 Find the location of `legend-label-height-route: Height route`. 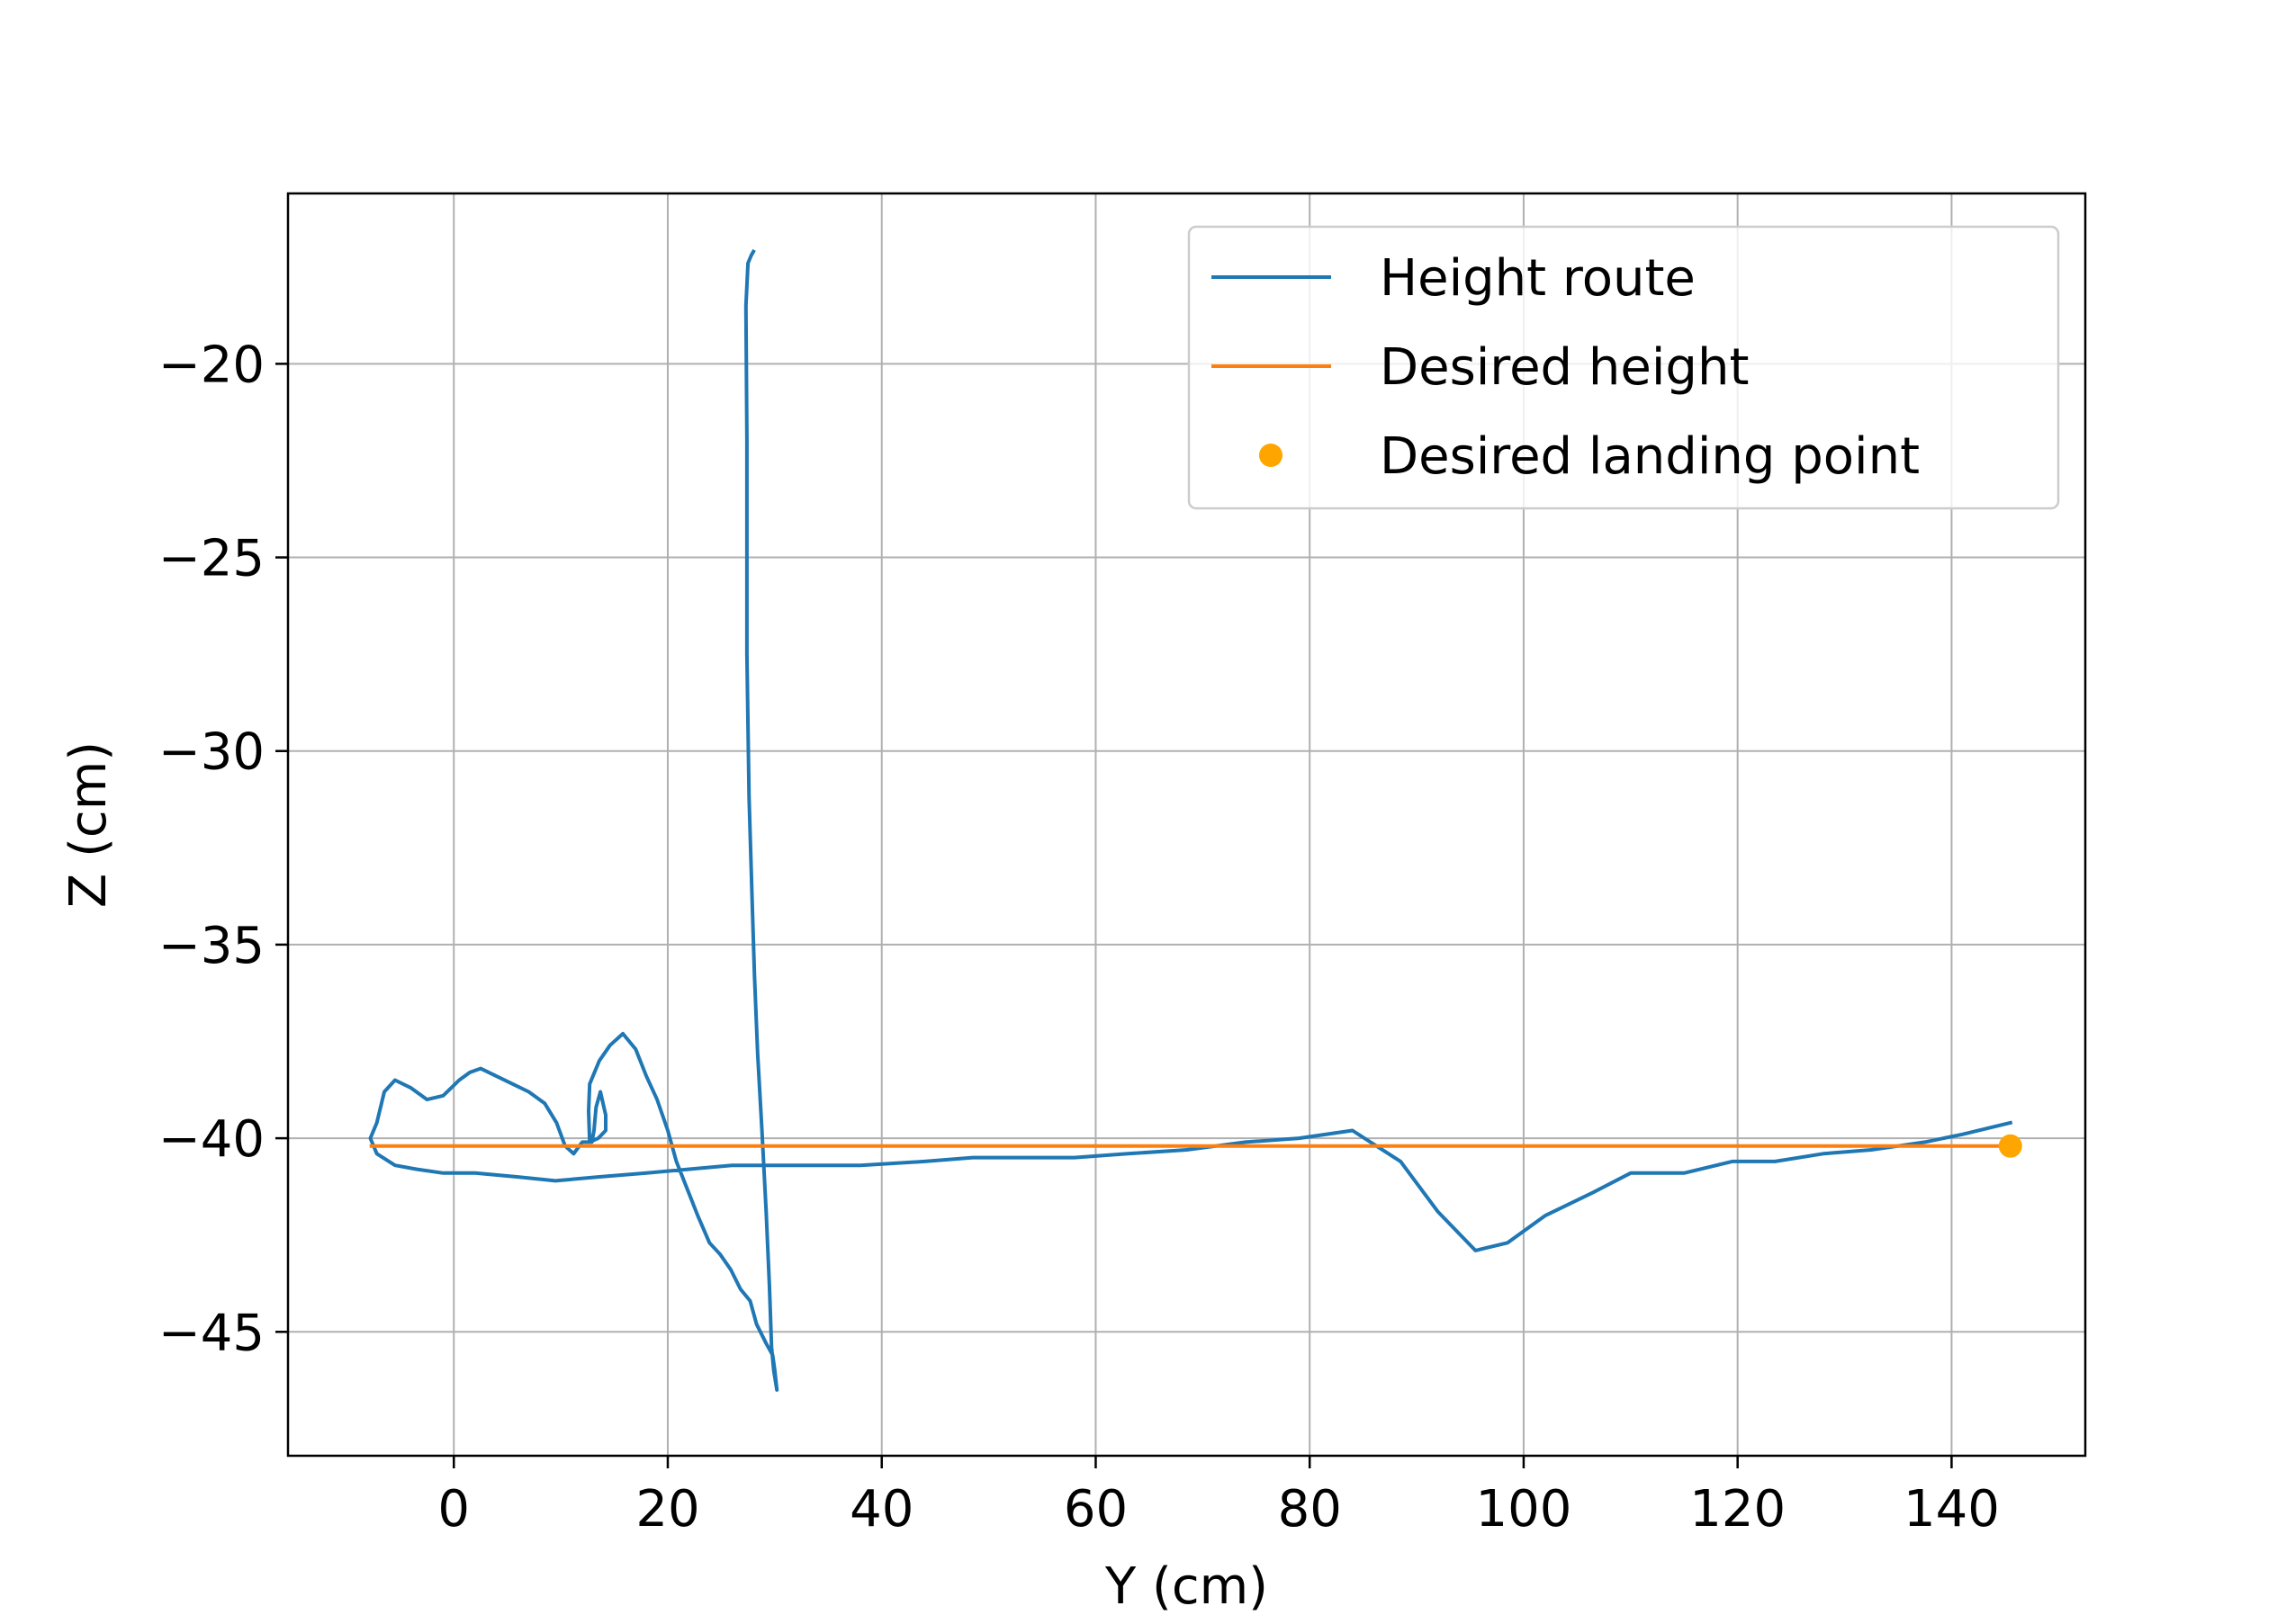

legend-label-height-route: Height route is located at coordinates (1538, 278).